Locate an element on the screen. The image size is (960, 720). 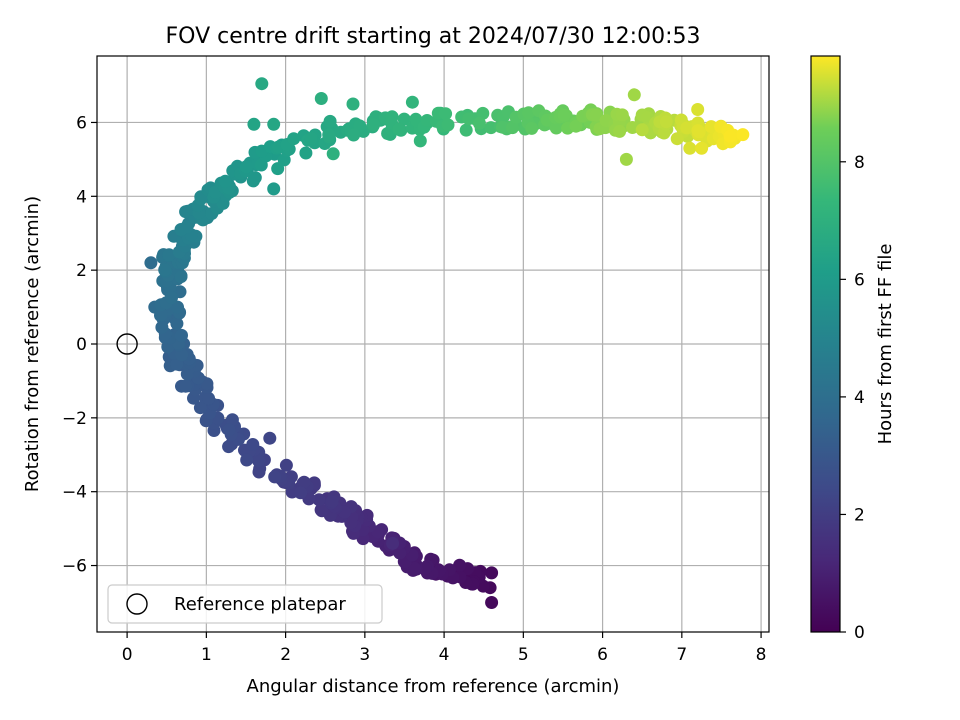
colorbar-ticks: 0 2 4 6 8 is located at coordinates (852, 398).